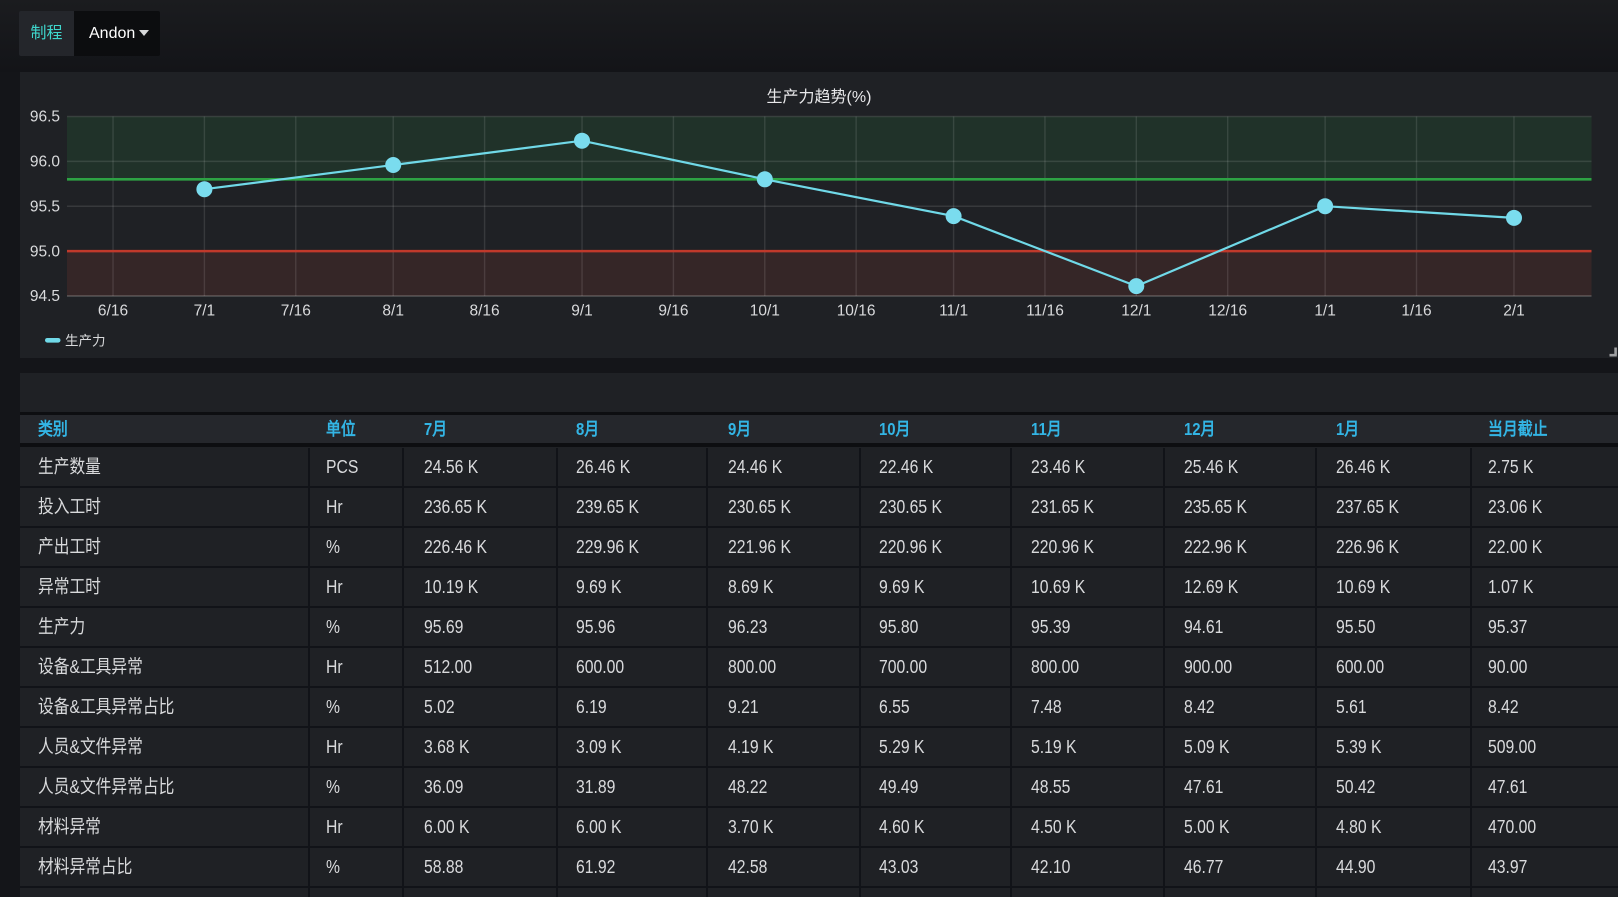 The image size is (1618, 897). Describe the element at coordinates (296, 311) in the screenshot. I see `svg-text: 7/16` at that location.